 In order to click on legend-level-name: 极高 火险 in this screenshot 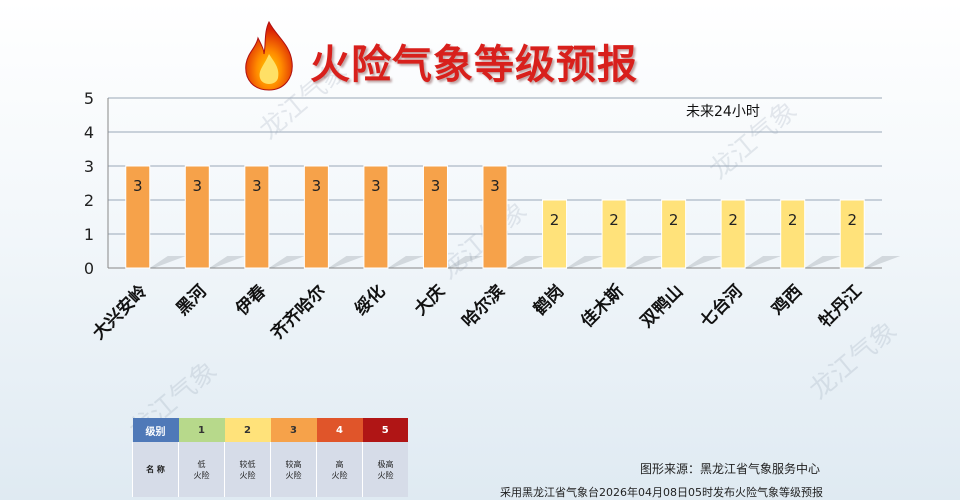, I will do `click(385, 469)`.